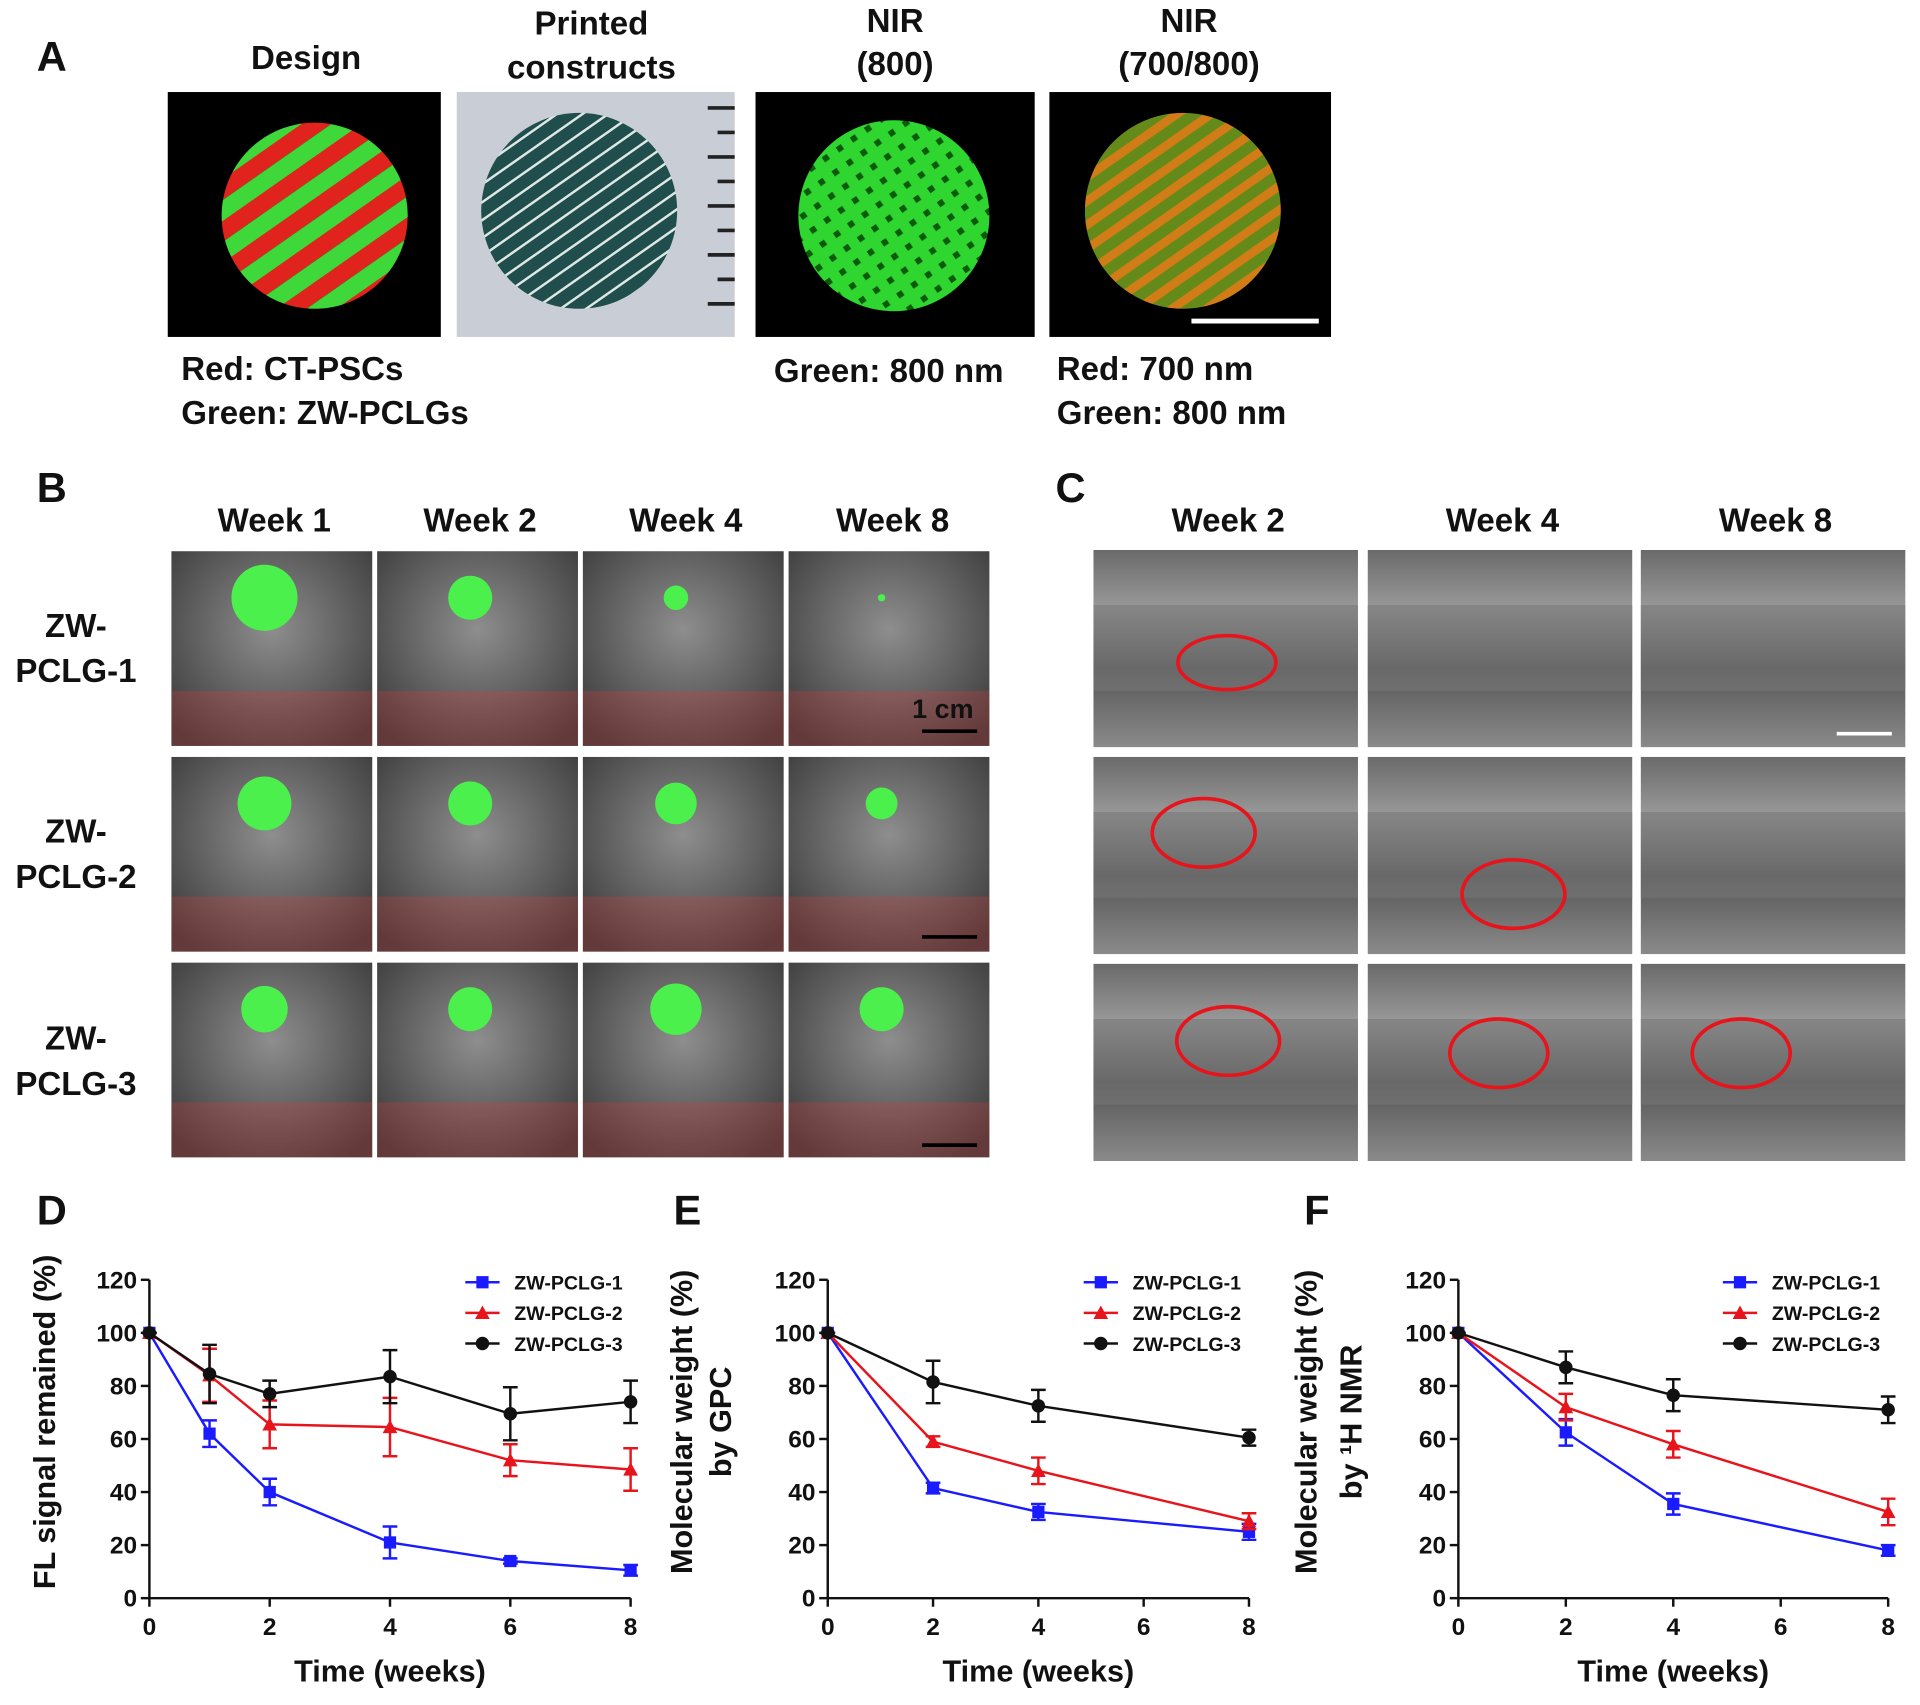 The image size is (1920, 1705). Describe the element at coordinates (314, 215) in the screenshot. I see `design-disc` at that location.